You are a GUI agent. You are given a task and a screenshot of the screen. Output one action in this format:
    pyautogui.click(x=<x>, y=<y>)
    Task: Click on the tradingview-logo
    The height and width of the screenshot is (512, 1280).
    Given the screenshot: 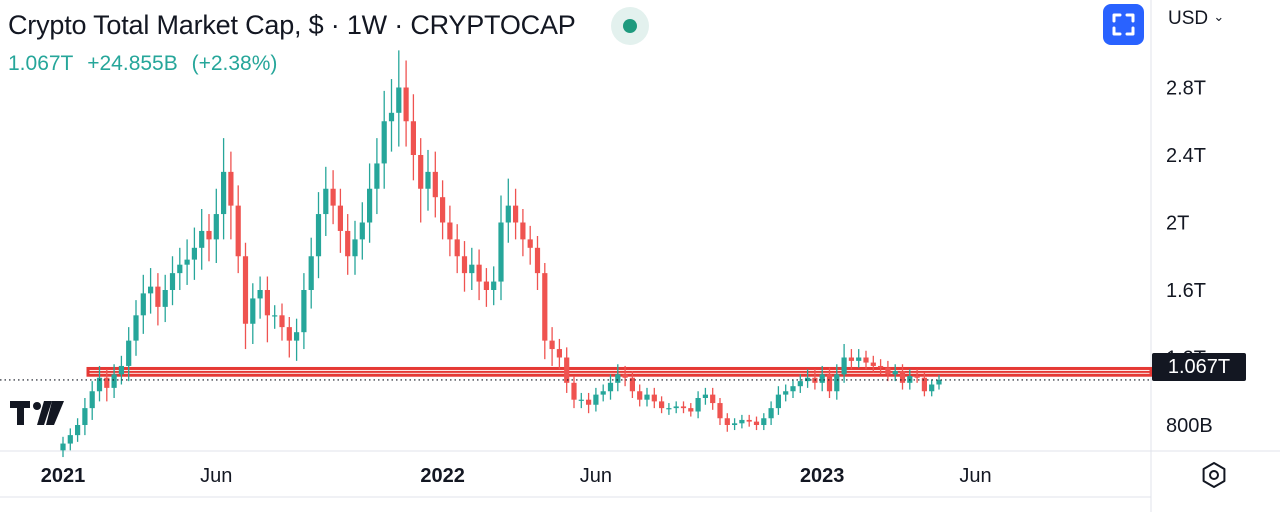 What is the action you would take?
    pyautogui.click(x=38, y=413)
    